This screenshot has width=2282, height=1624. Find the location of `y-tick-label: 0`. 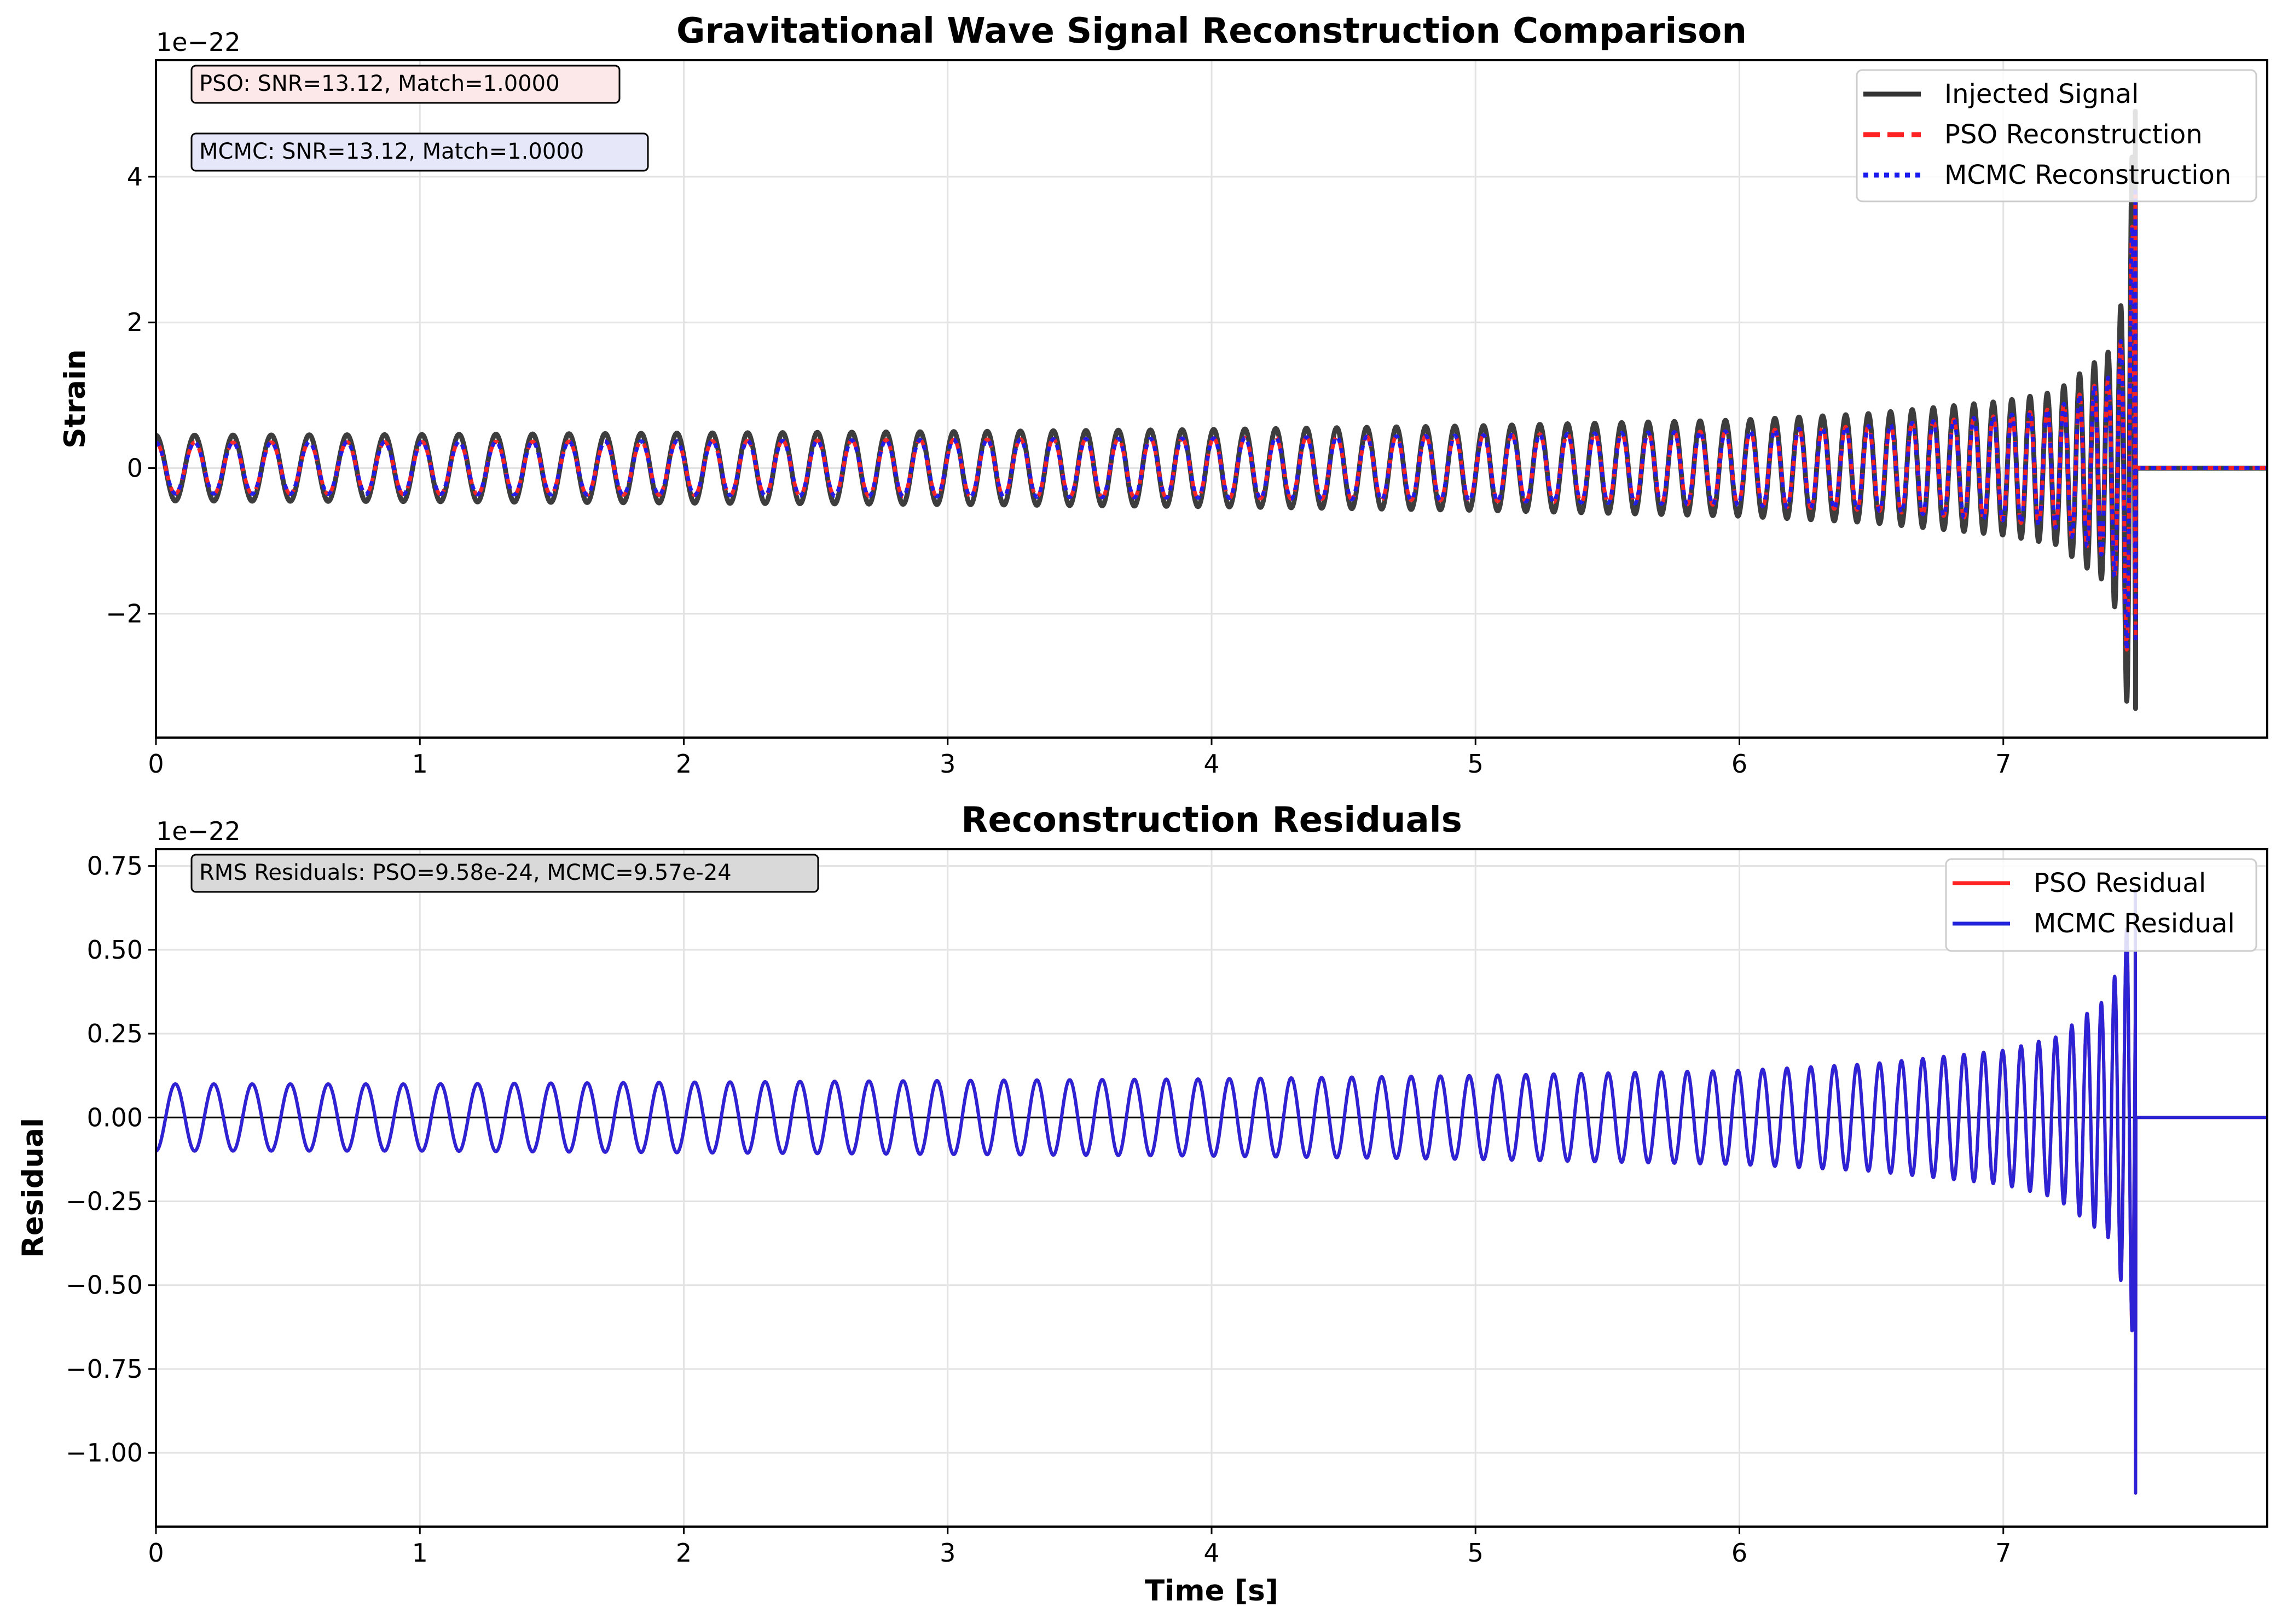

y-tick-label: 0 is located at coordinates (135, 468).